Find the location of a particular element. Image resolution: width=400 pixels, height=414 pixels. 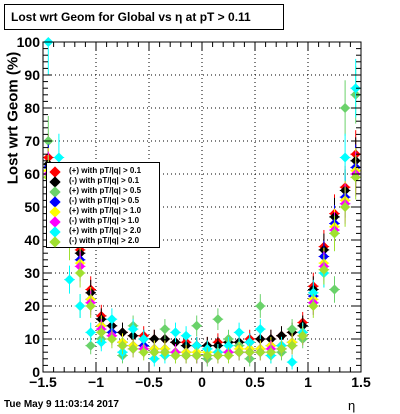

x-tick-label: −0.5 is located at coordinates (149, 382).